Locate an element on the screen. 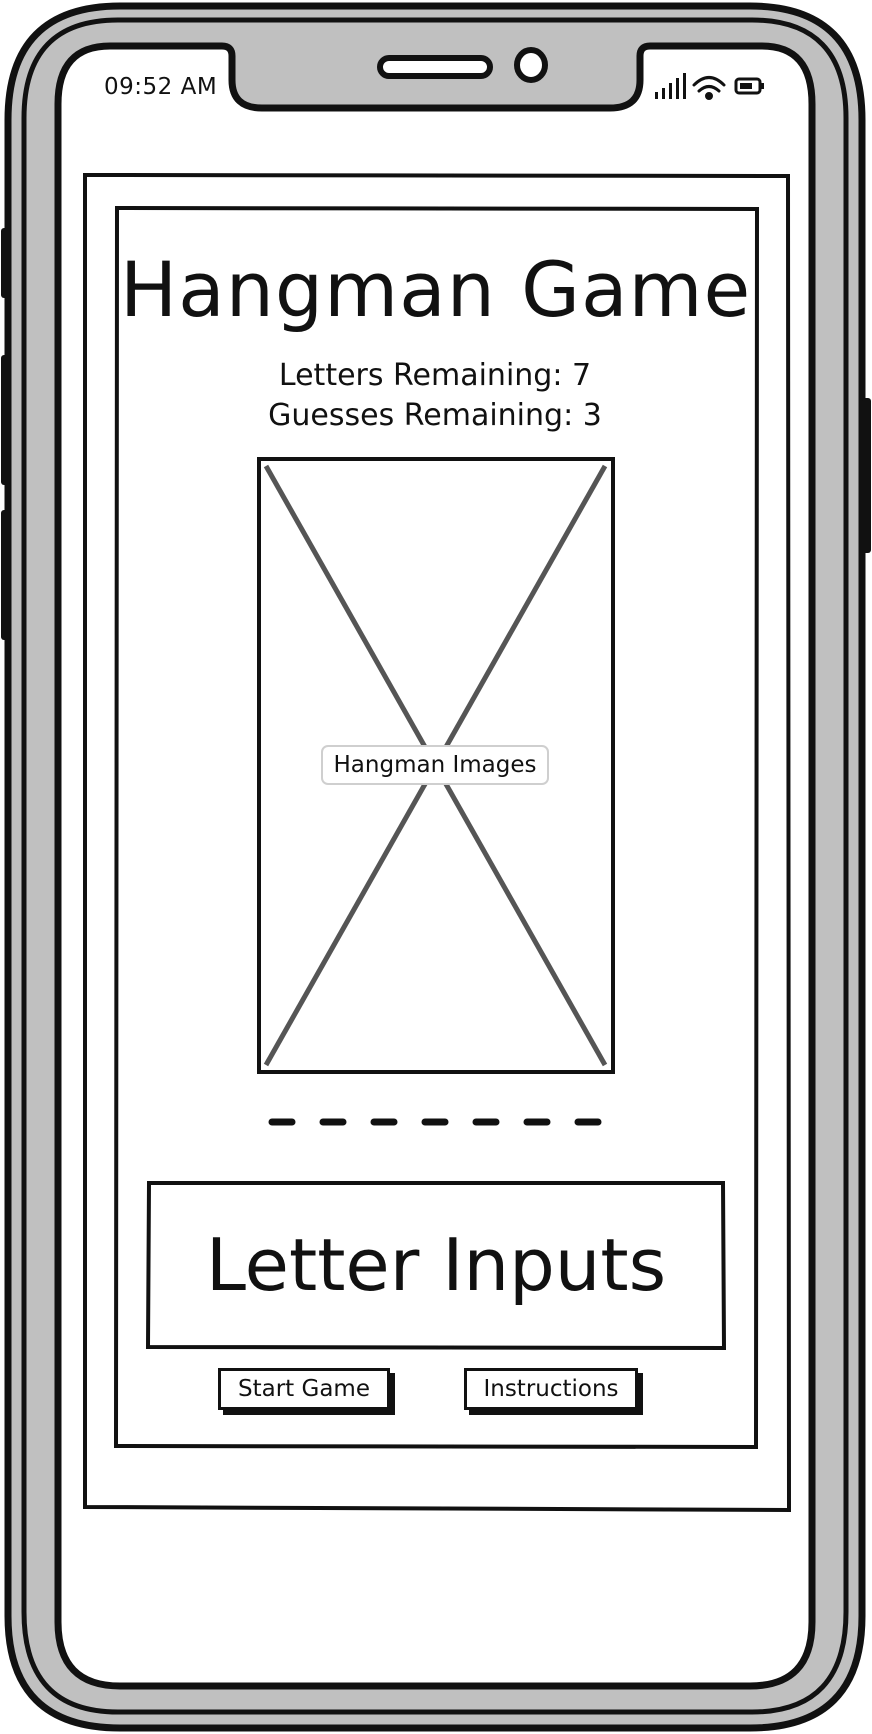  status-time: 09:52 AM is located at coordinates (161, 87).